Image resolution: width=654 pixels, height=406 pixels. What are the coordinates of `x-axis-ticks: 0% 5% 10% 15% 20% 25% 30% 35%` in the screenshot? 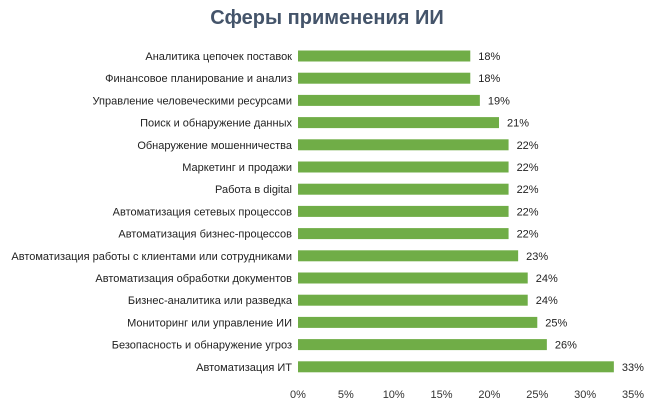 It's located at (467, 395).